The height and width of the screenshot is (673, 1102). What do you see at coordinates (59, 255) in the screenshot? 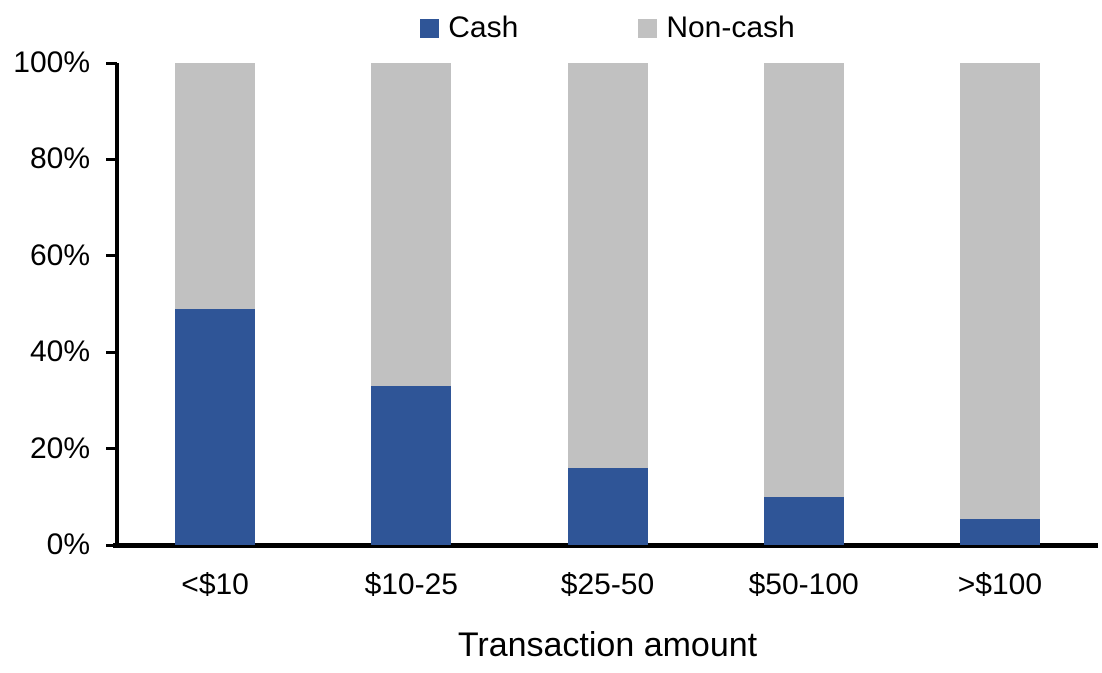
I see `y-tick-label: 60%` at bounding box center [59, 255].